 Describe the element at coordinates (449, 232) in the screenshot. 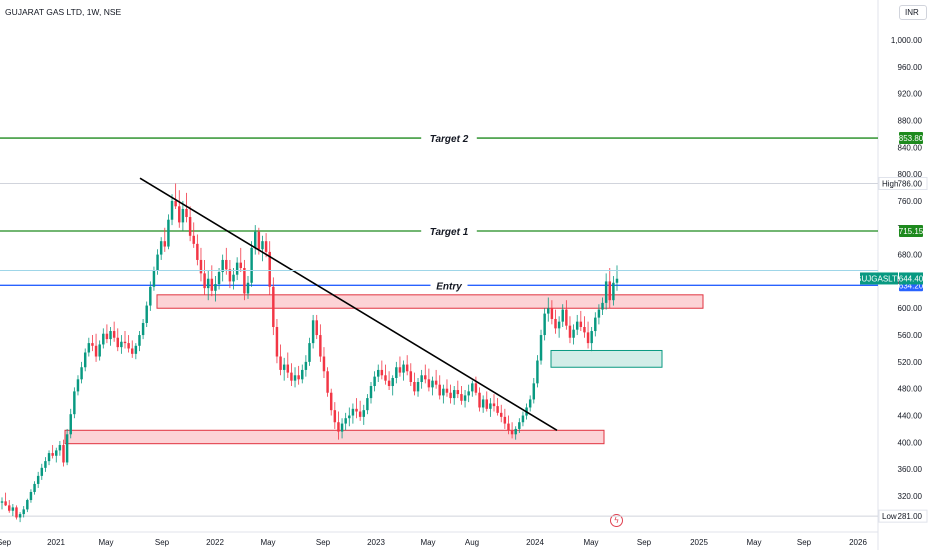

I see `level-label: Target 1` at that location.